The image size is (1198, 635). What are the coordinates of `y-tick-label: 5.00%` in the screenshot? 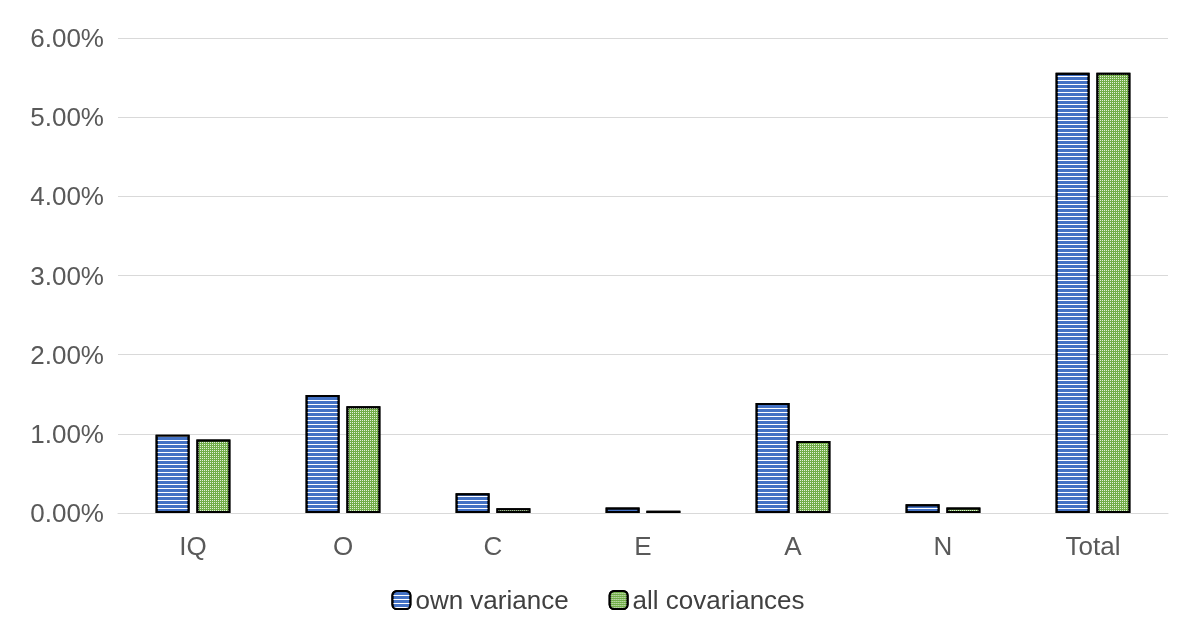 It's located at (67, 117).